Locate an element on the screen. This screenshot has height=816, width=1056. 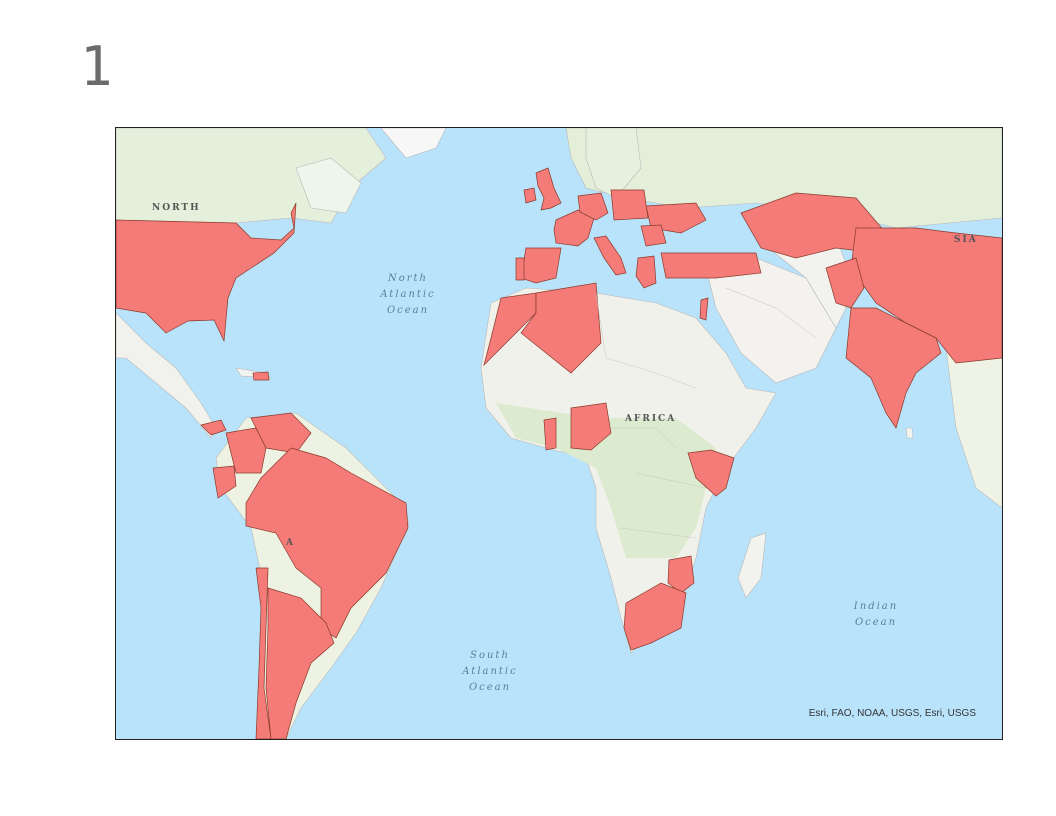
country-china is located at coordinates (926, 295).